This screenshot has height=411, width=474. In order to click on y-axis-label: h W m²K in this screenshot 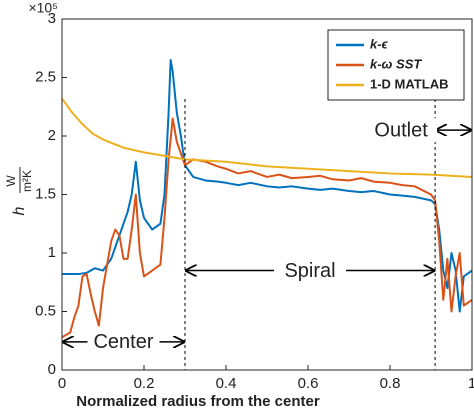, I will do `click(19, 191)`.